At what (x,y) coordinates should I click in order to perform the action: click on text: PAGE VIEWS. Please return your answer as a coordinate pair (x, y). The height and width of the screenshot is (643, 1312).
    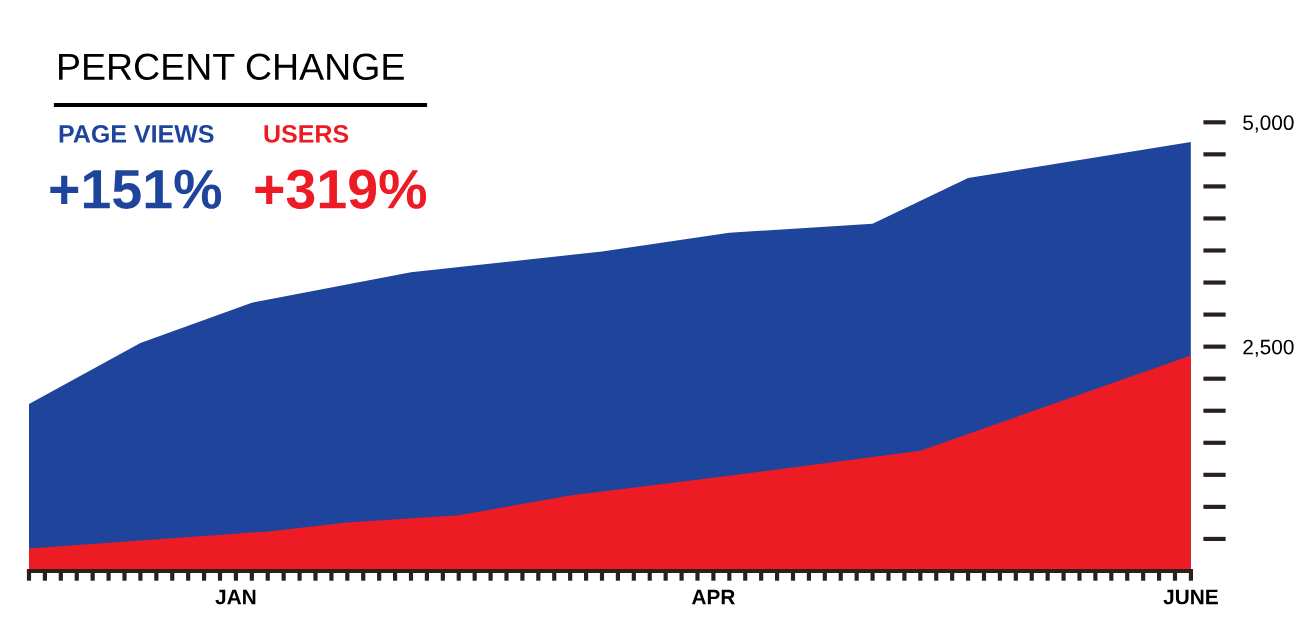
    Looking at the image, I should click on (136, 134).